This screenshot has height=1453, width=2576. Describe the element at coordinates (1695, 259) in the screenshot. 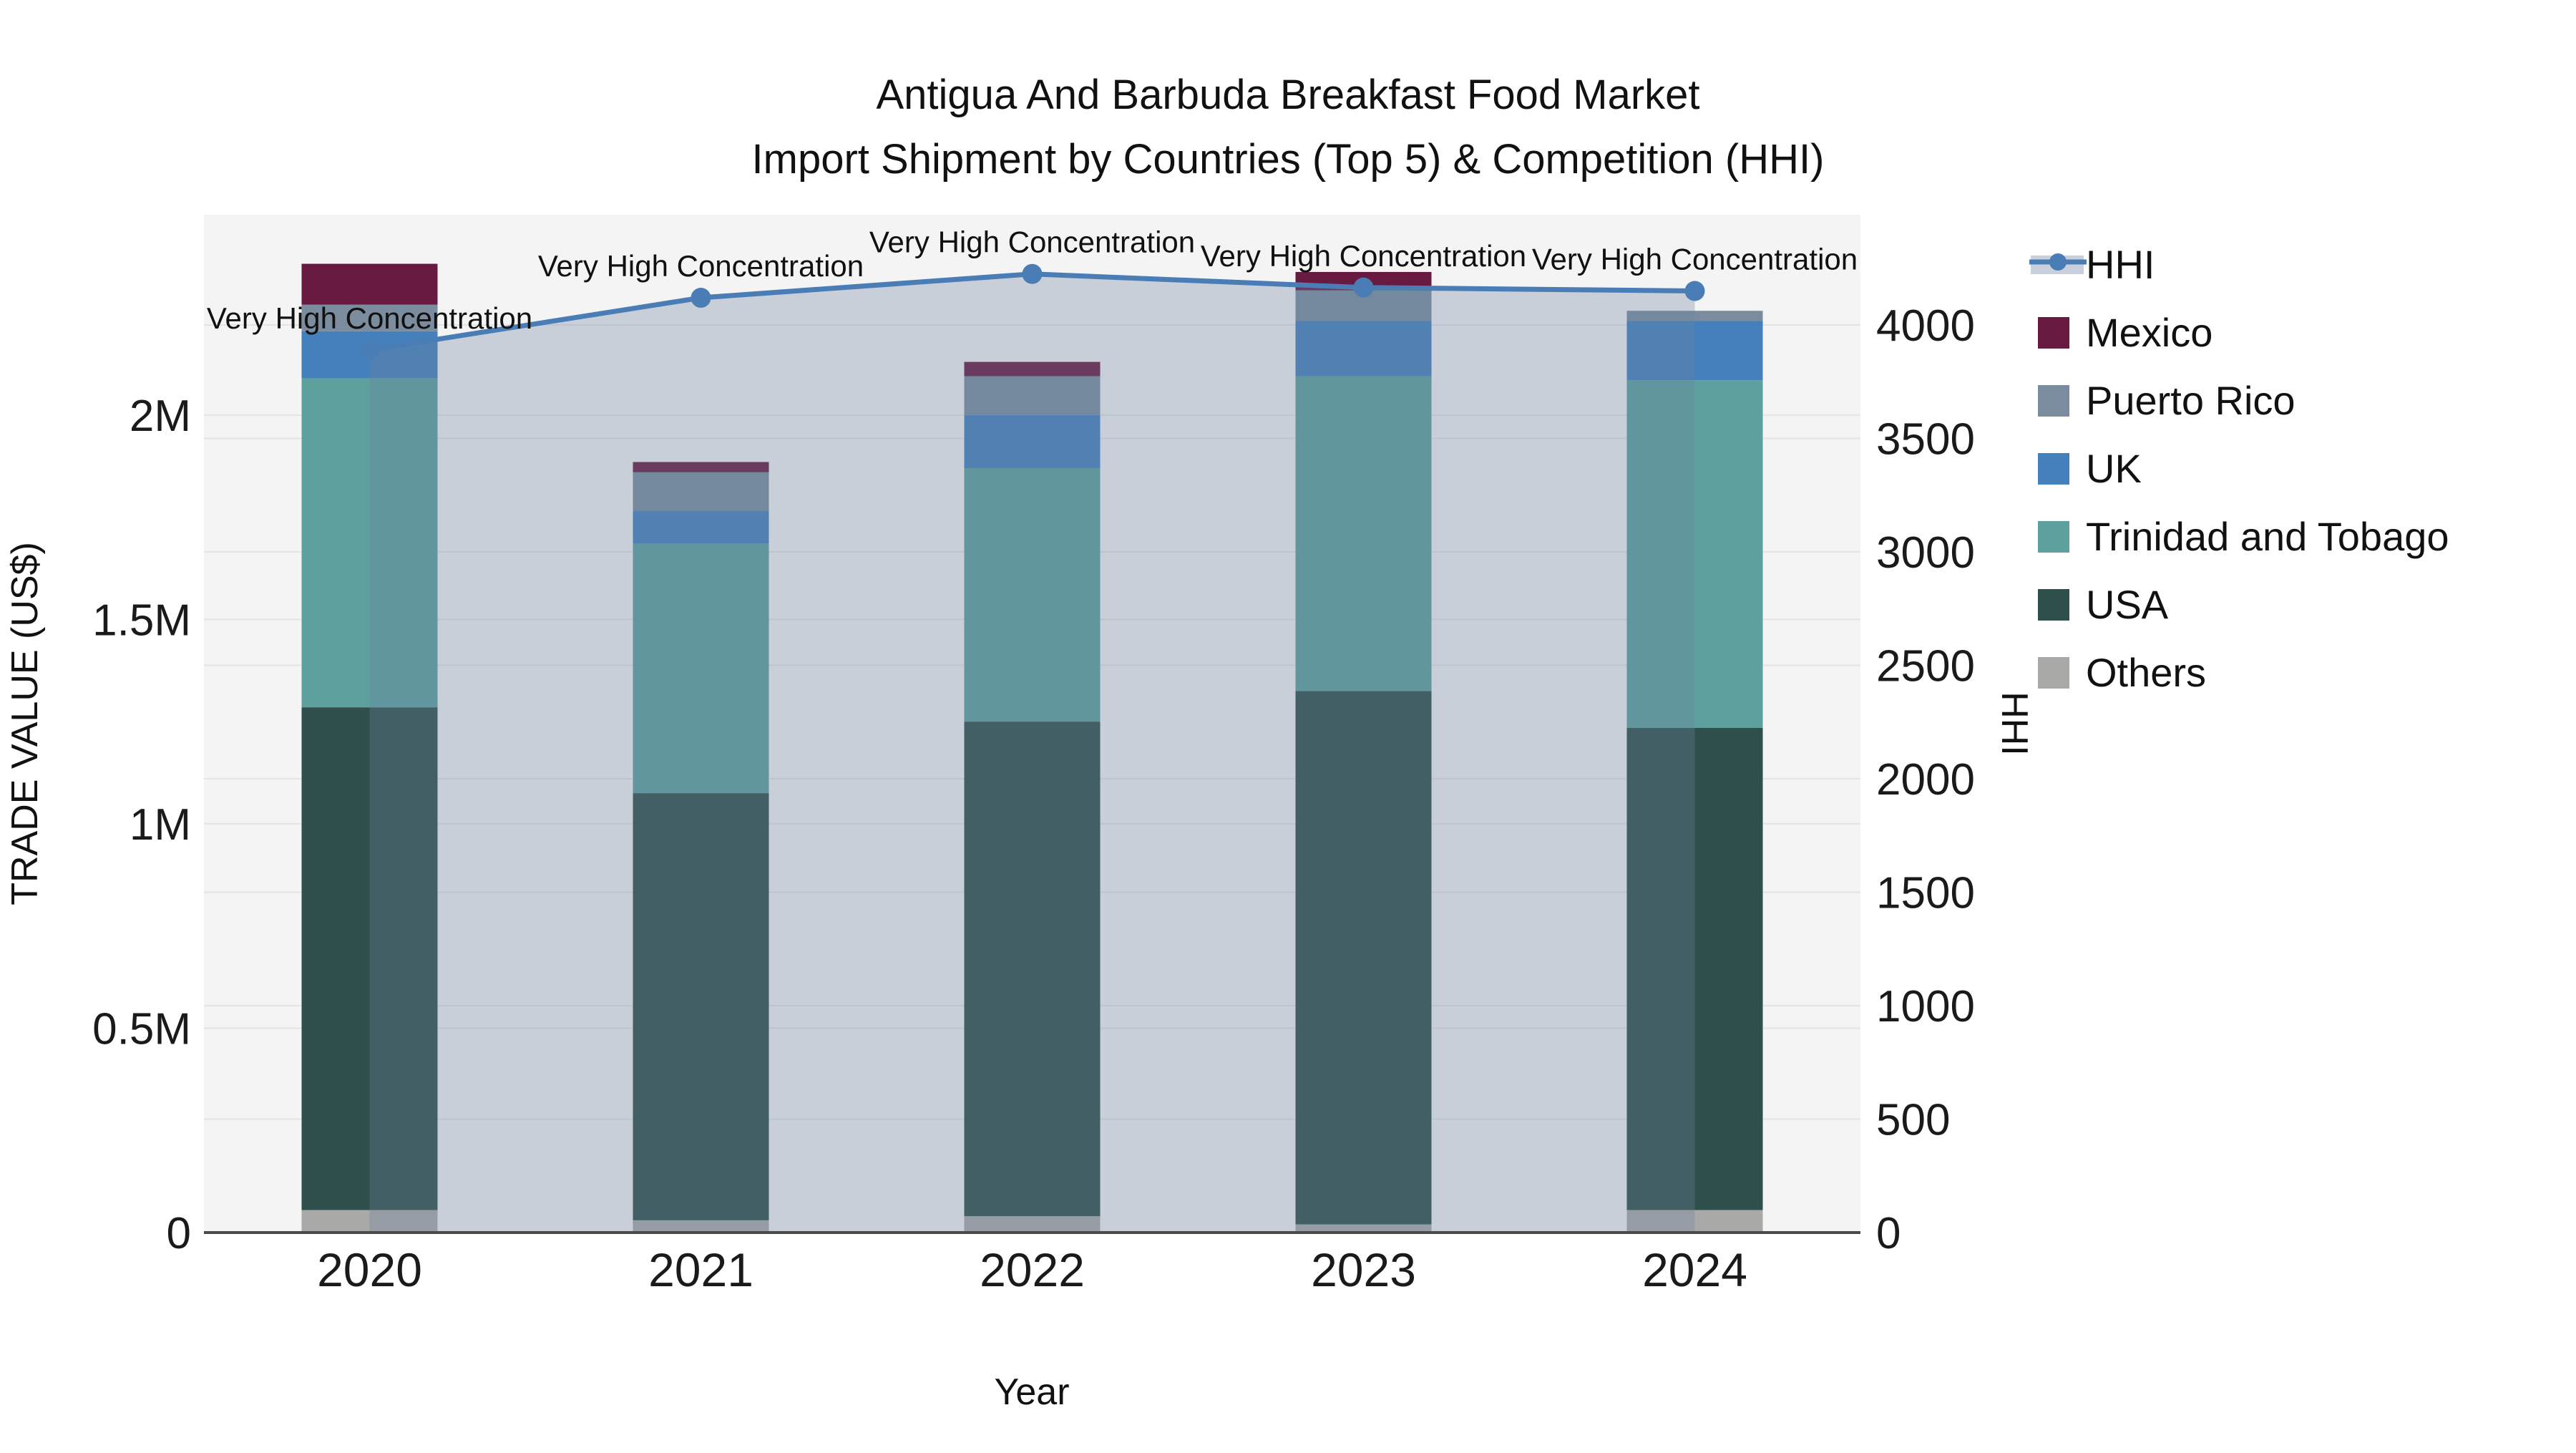

I see `annotation-2024: Very High Concentration` at that location.